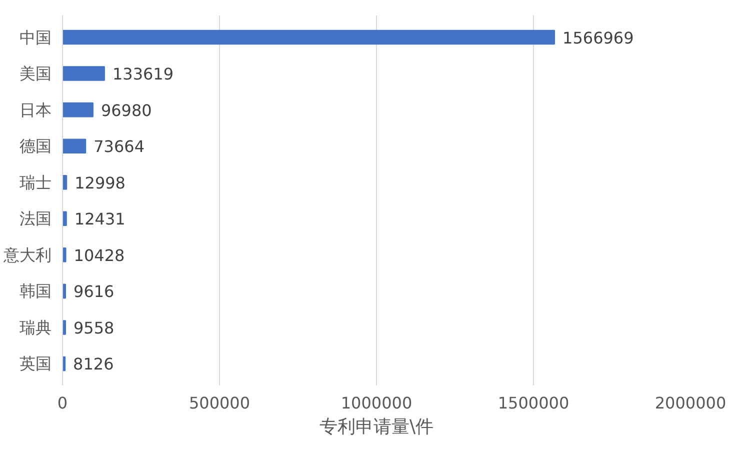  I want to click on x-tick-label: 1500000, so click(534, 403).